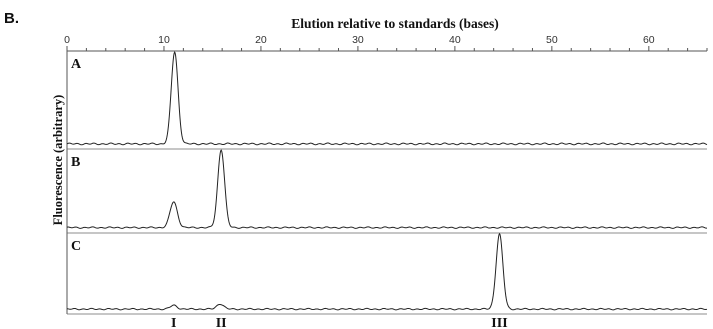 Image resolution: width=713 pixels, height=329 pixels. What do you see at coordinates (552, 40) in the screenshot?
I see `x-tick-label: 50` at bounding box center [552, 40].